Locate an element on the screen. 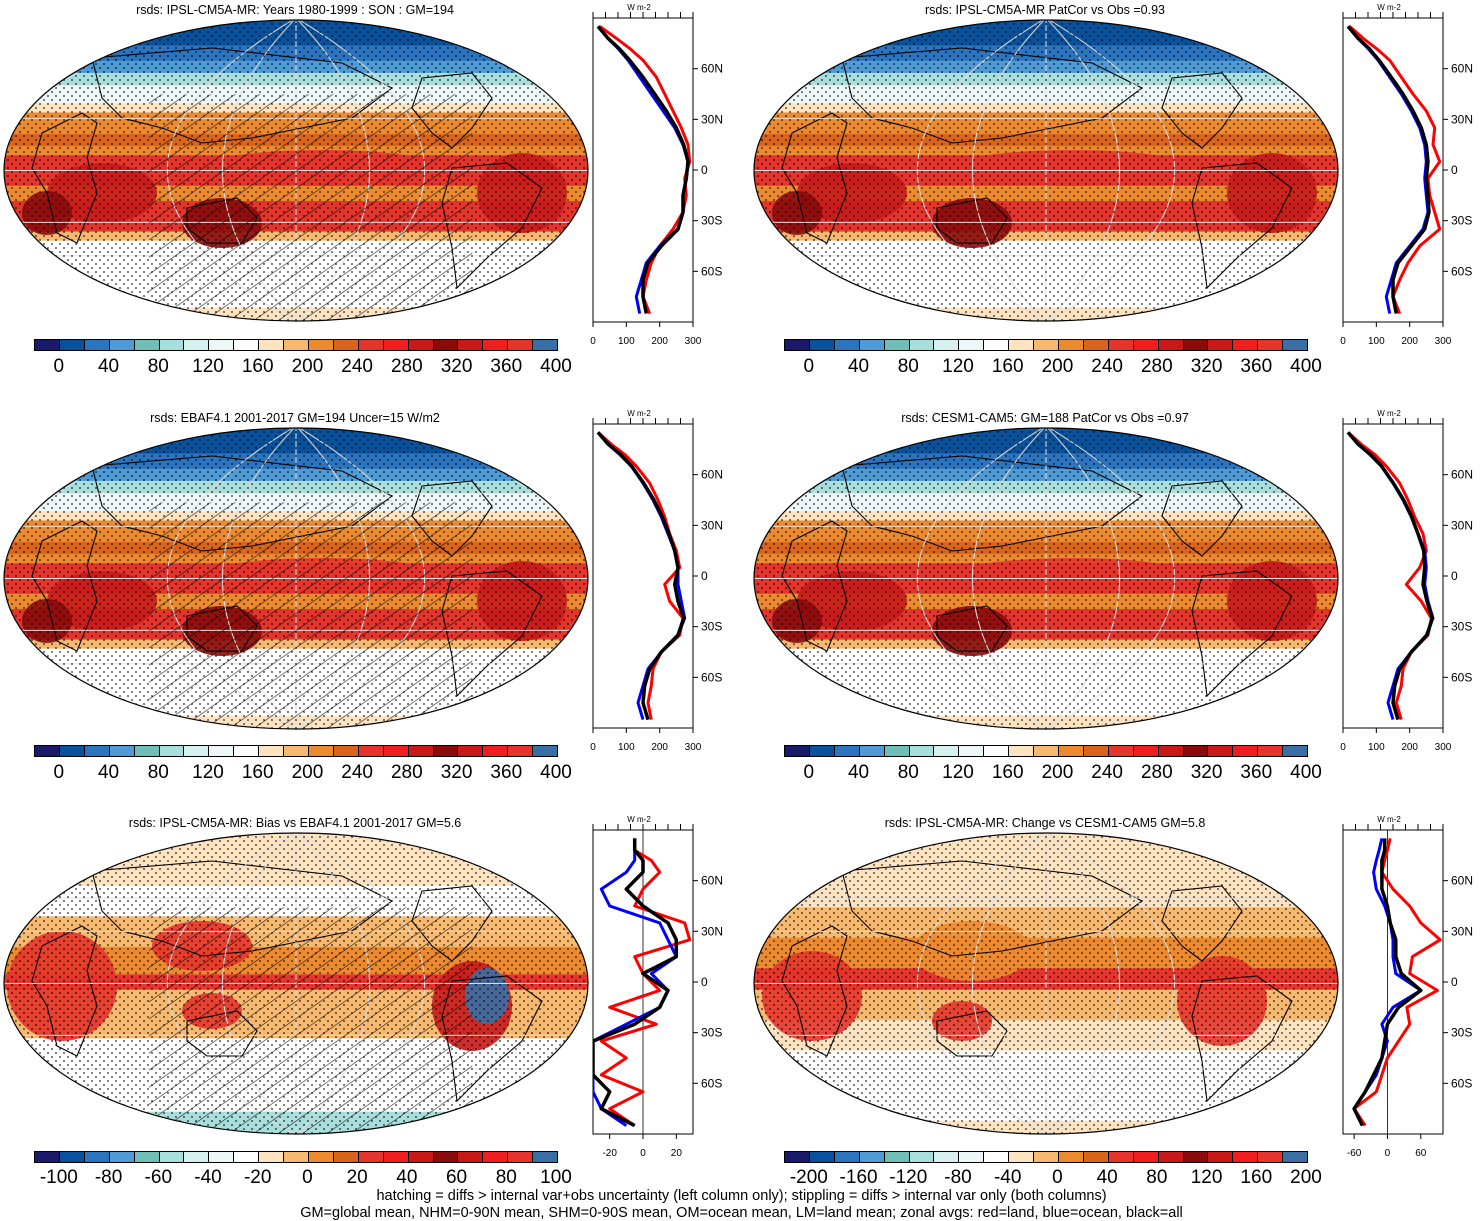 This screenshot has width=1483, height=1221. zonal-plot-6: W m-2 60N 30N 0 30S 60S -60 0 60 is located at coordinates (1407, 987).